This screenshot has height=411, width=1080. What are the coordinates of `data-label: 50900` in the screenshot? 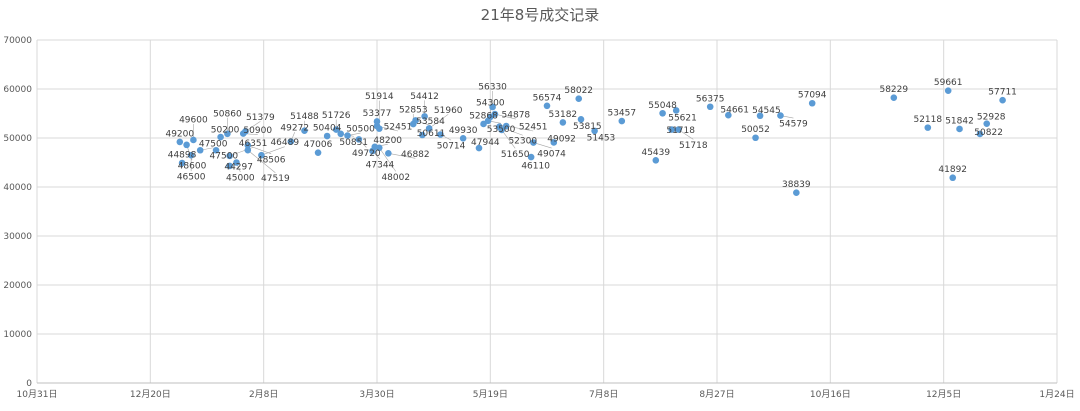 It's located at (257, 131).